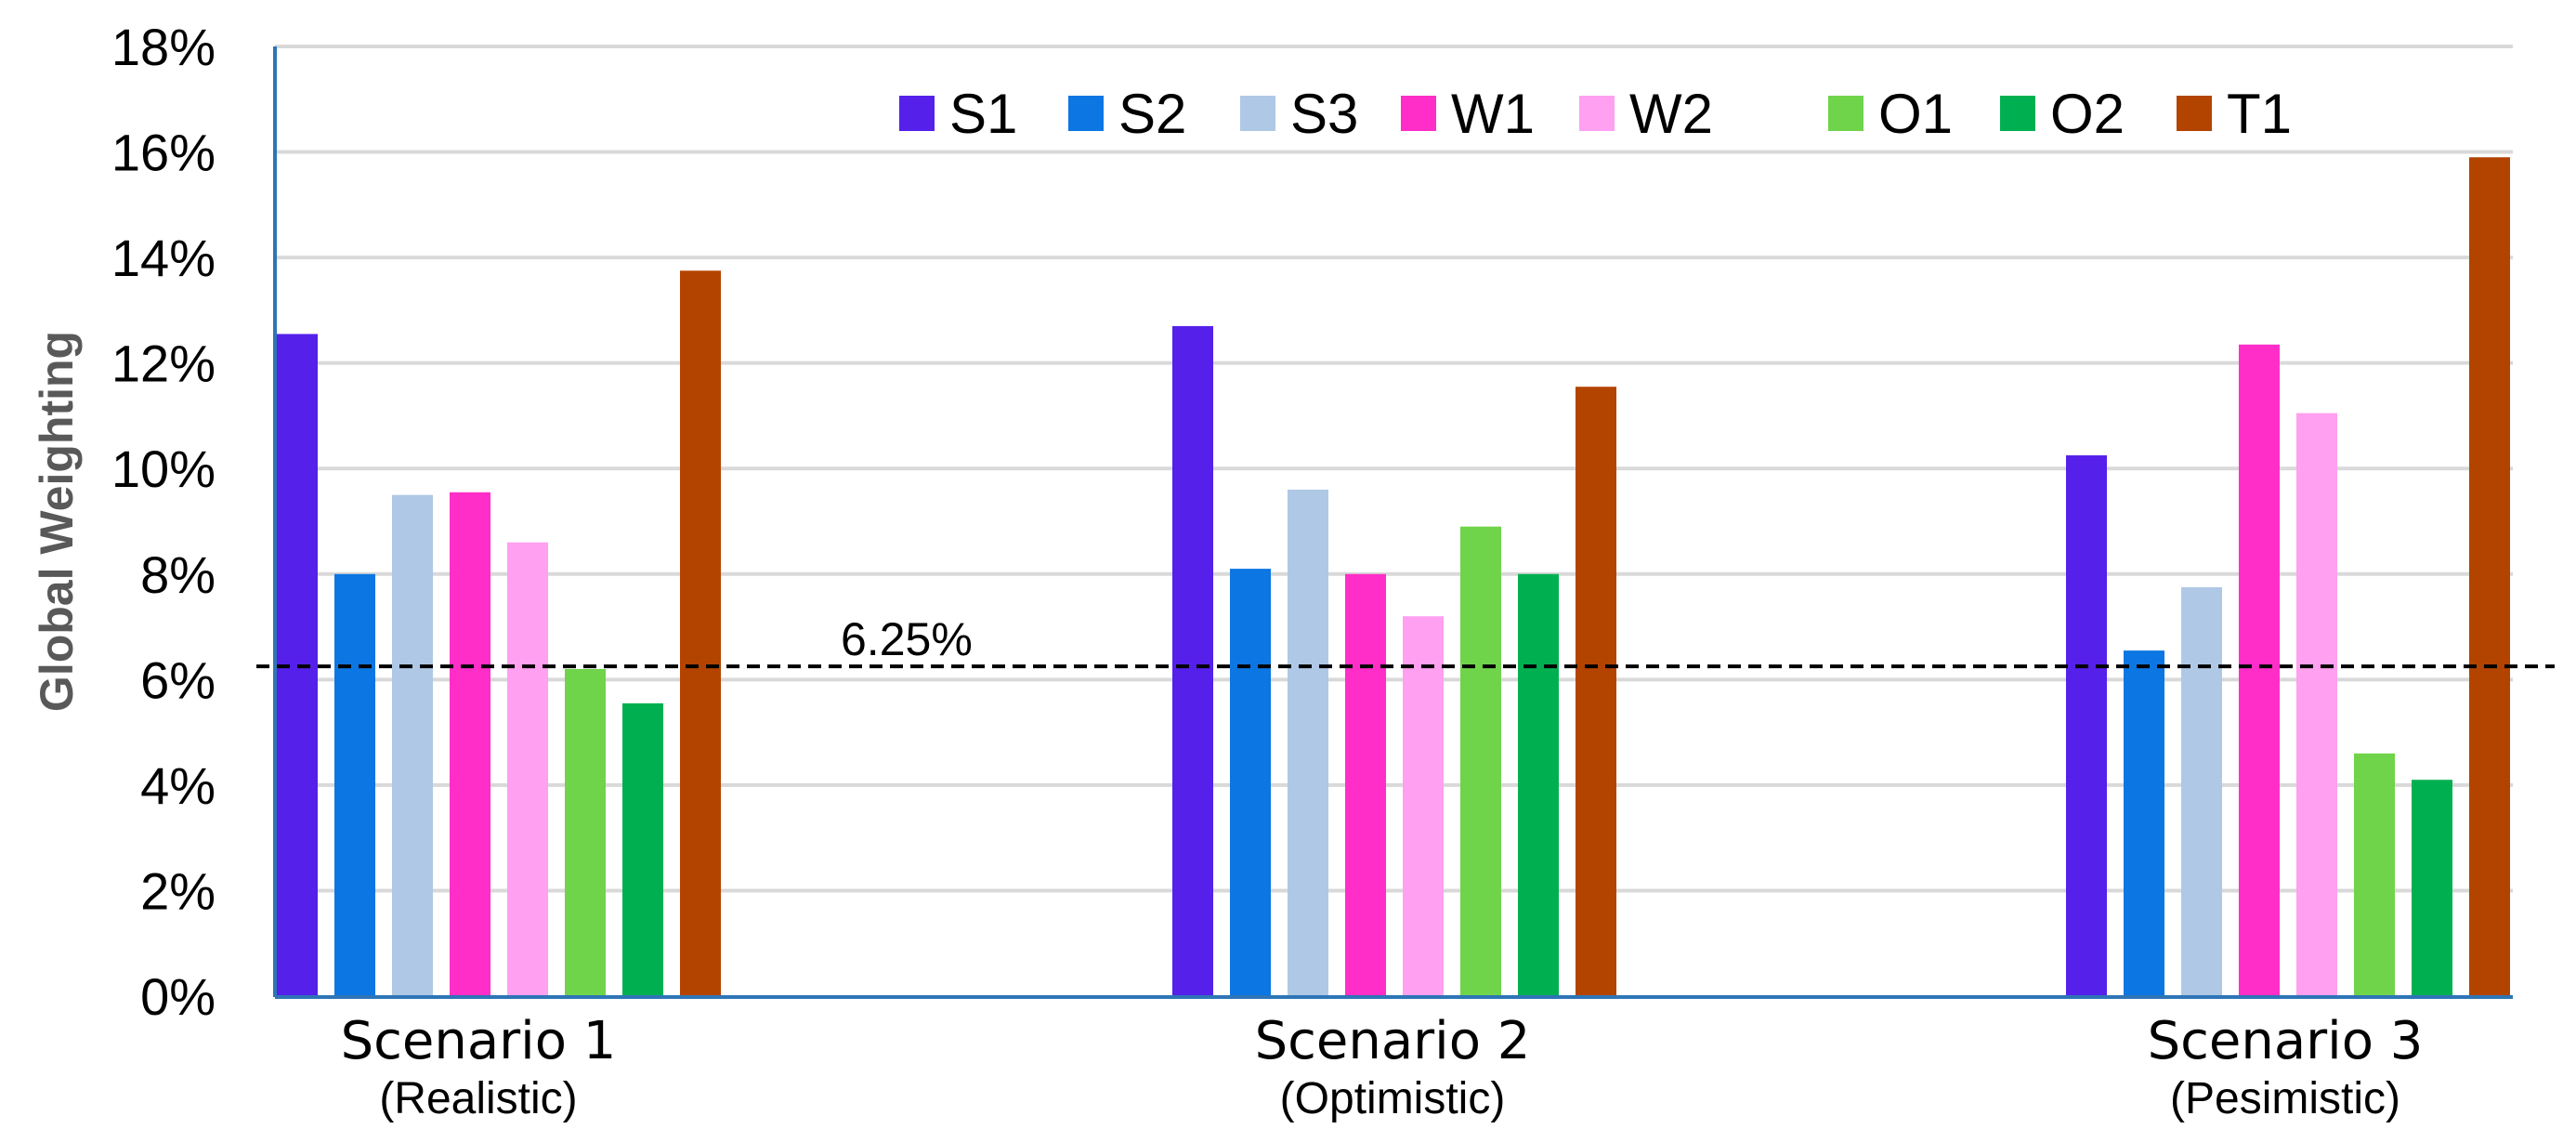 This screenshot has width=2576, height=1142. Describe the element at coordinates (163, 469) in the screenshot. I see `y-tick-label: 10%` at that location.